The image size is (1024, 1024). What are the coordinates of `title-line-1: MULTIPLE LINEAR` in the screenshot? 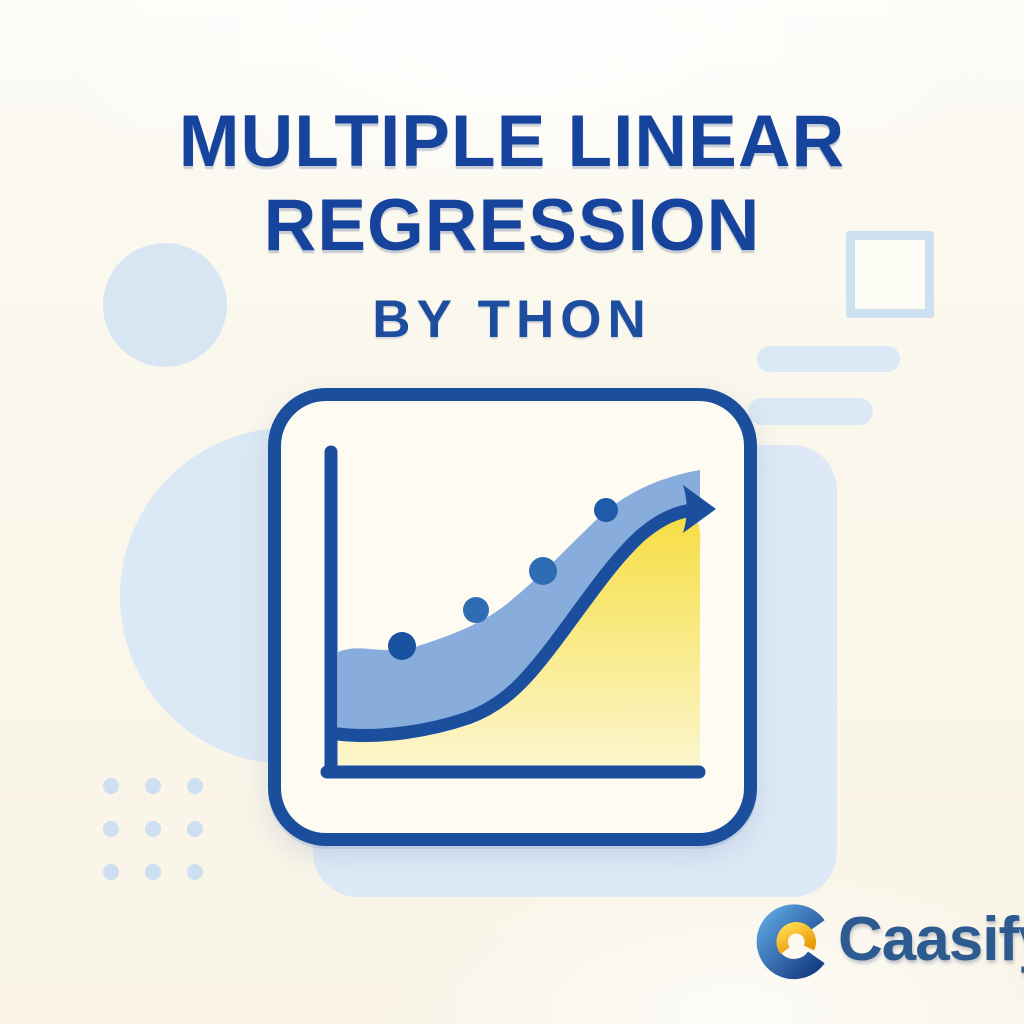 It's located at (512, 141).